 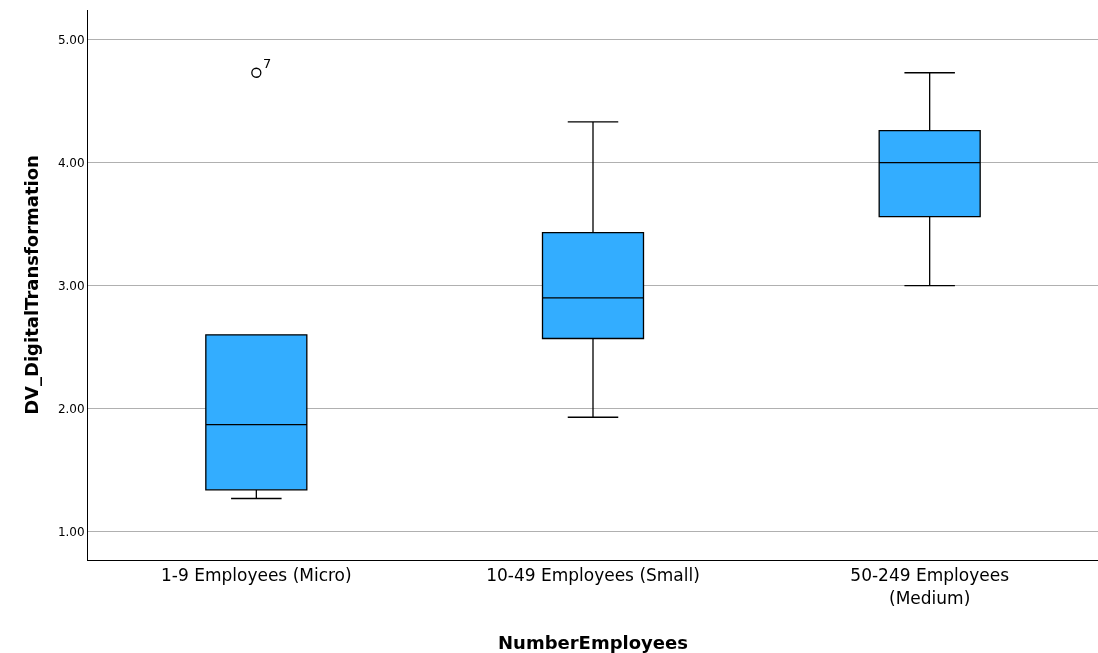 I want to click on y-tick-label: 5.00, so click(x=71, y=39).